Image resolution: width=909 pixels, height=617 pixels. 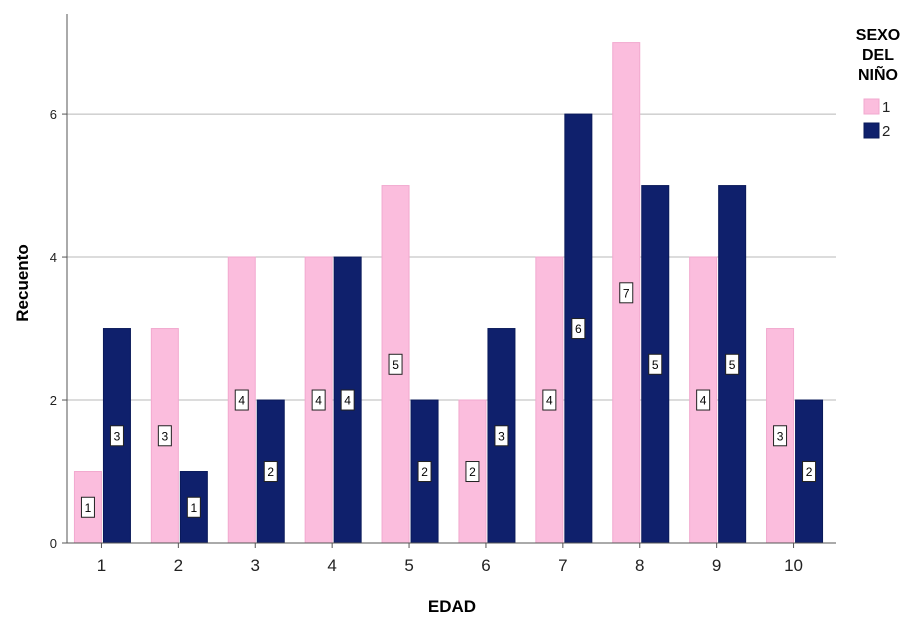 I want to click on legend-title: DEL, so click(x=878, y=55).